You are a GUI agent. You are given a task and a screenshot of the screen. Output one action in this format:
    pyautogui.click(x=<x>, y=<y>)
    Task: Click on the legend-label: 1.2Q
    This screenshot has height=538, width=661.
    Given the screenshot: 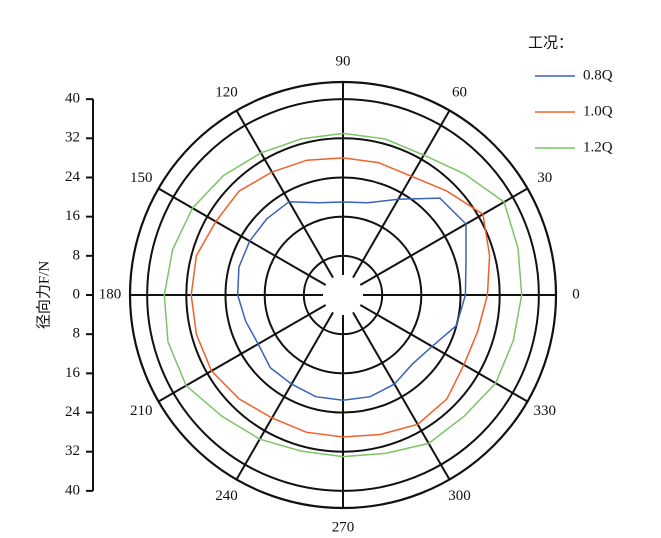 What is the action you would take?
    pyautogui.click(x=598, y=147)
    